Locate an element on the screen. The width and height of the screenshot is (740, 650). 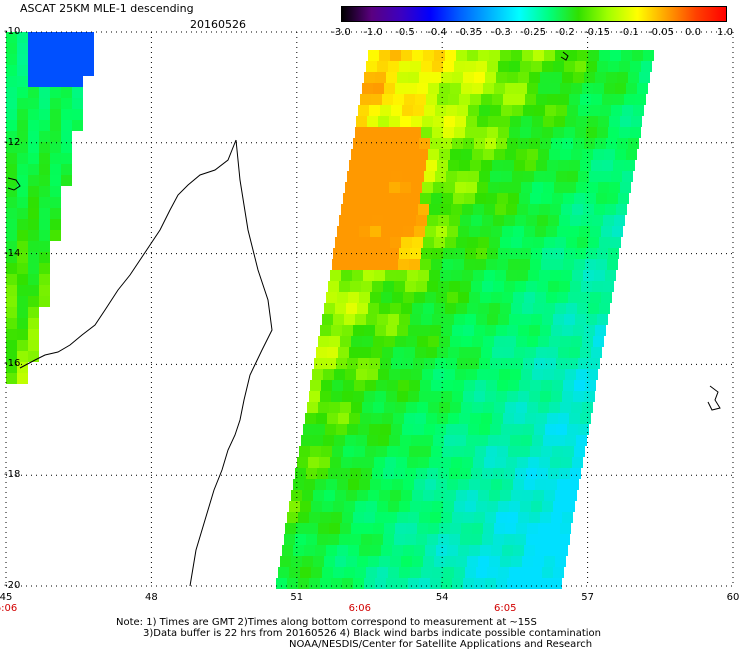
longitude-tick-label: 51 is located at coordinates (297, 597).